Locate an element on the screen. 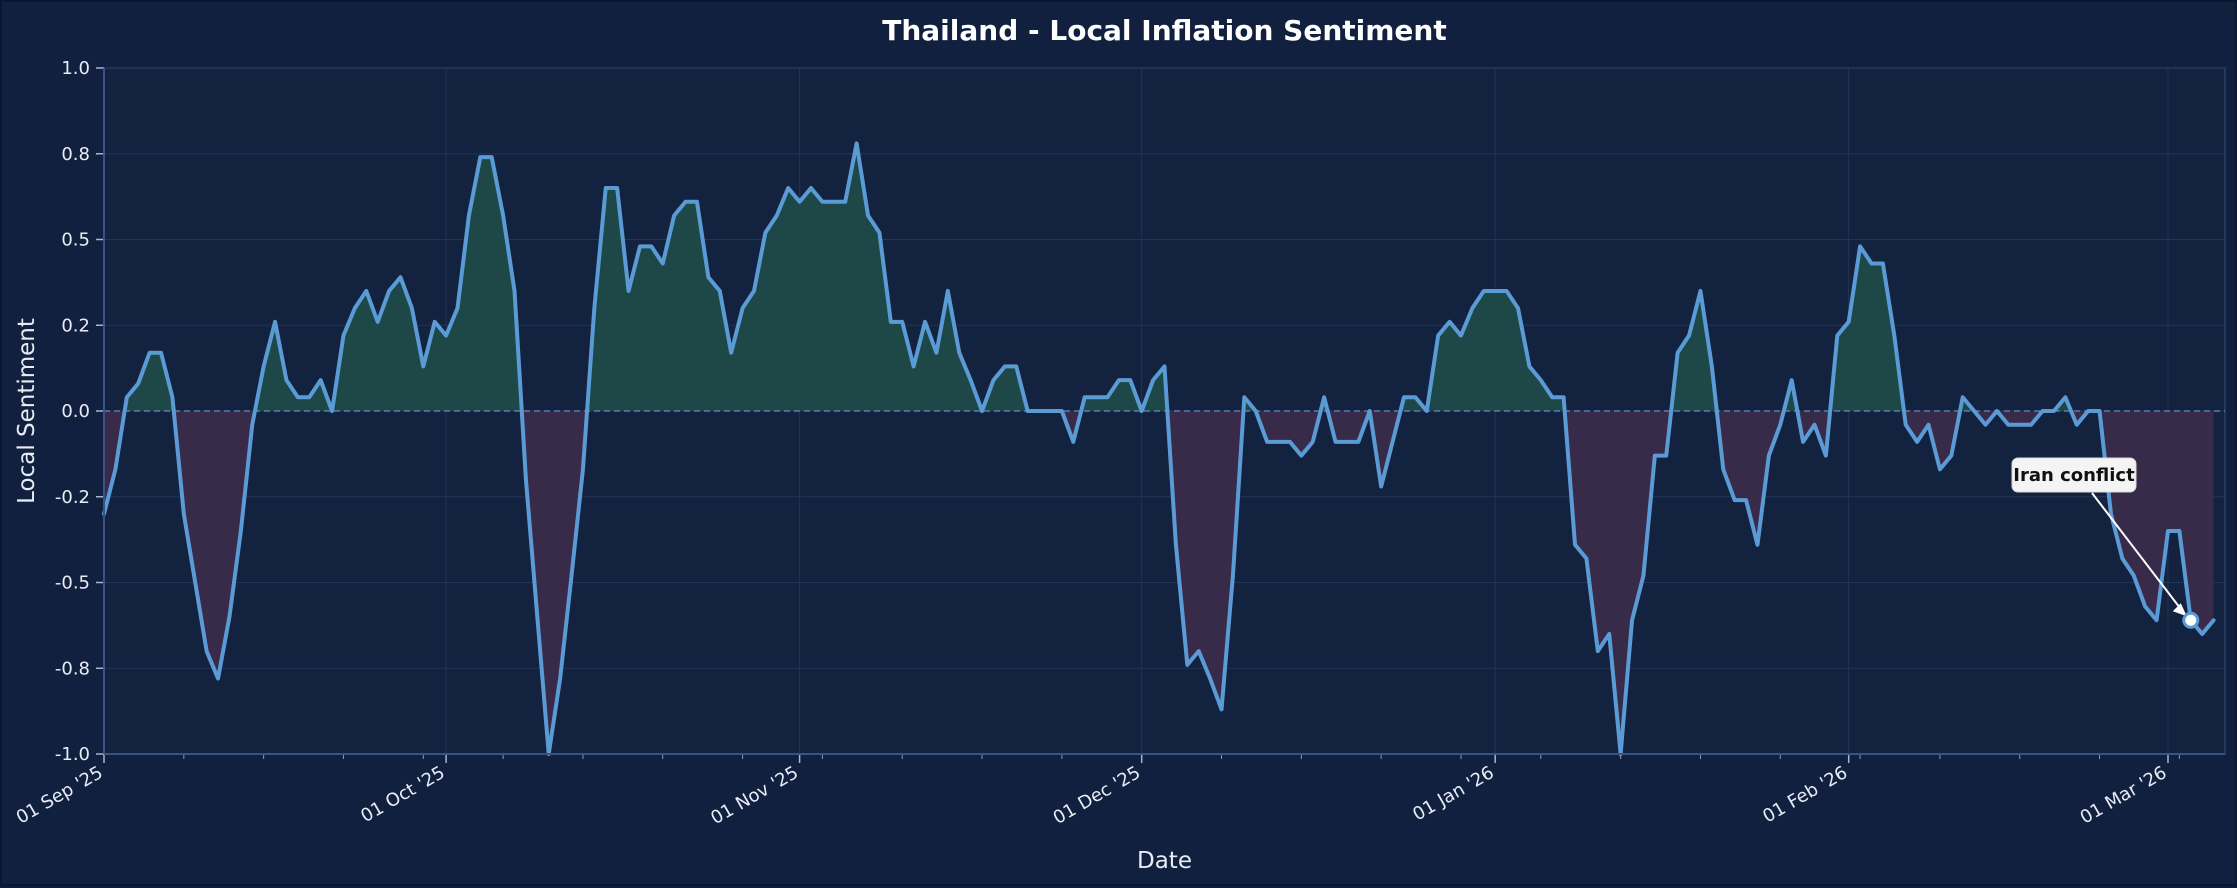  annotation-box is located at coordinates (2074, 475).